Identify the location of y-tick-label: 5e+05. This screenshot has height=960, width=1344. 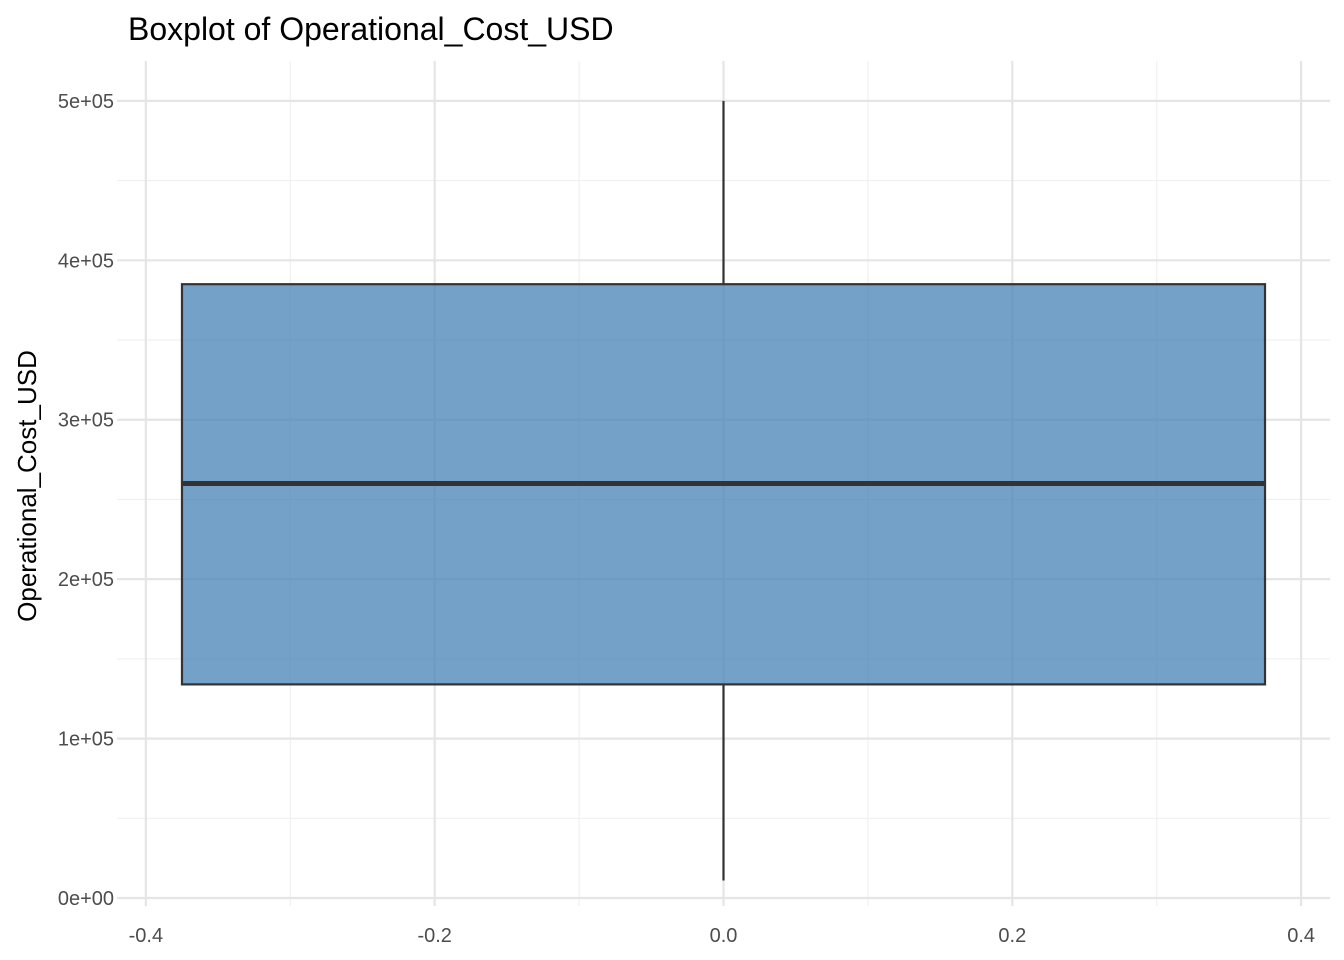
(86, 102).